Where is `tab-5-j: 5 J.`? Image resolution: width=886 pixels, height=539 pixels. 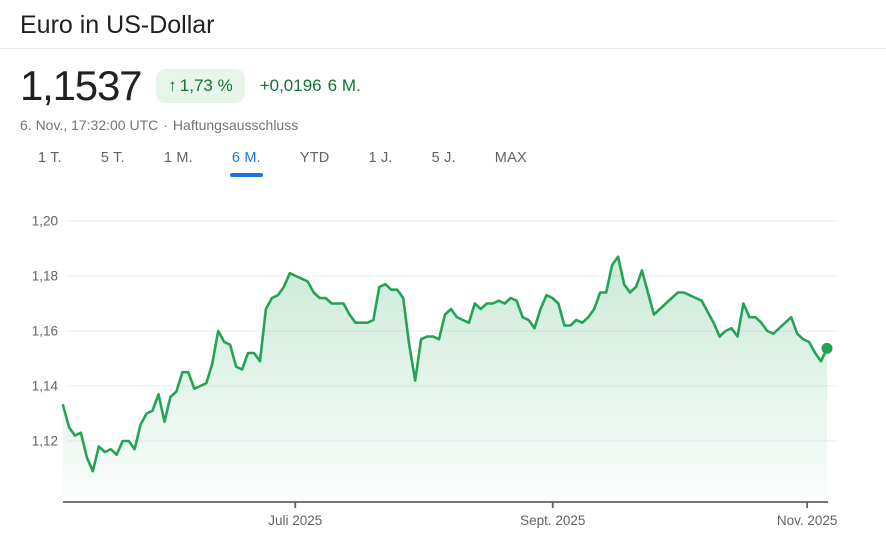
tab-5-j: 5 J. is located at coordinates (444, 163).